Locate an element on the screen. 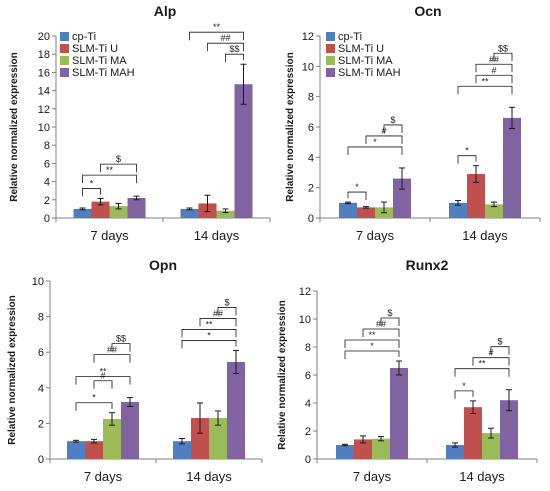 The width and height of the screenshot is (550, 491). chart-title: Opn is located at coordinates (163, 265).